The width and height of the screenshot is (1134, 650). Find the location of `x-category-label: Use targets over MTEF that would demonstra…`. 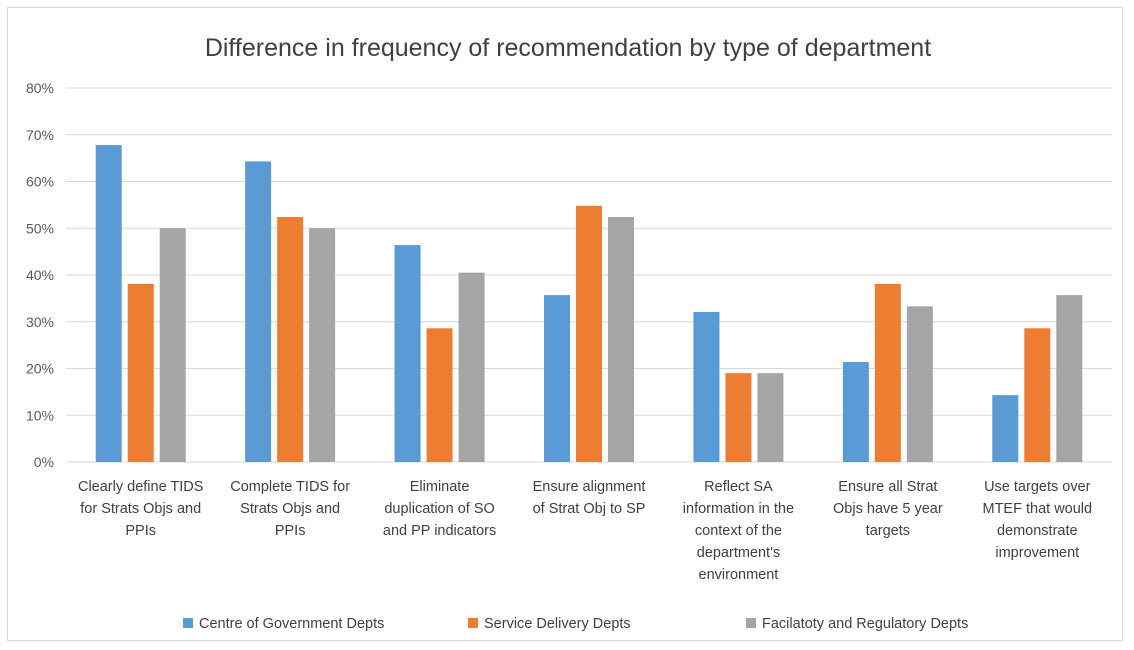

x-category-label: Use targets over MTEF that would demonstra… is located at coordinates (1037, 520).